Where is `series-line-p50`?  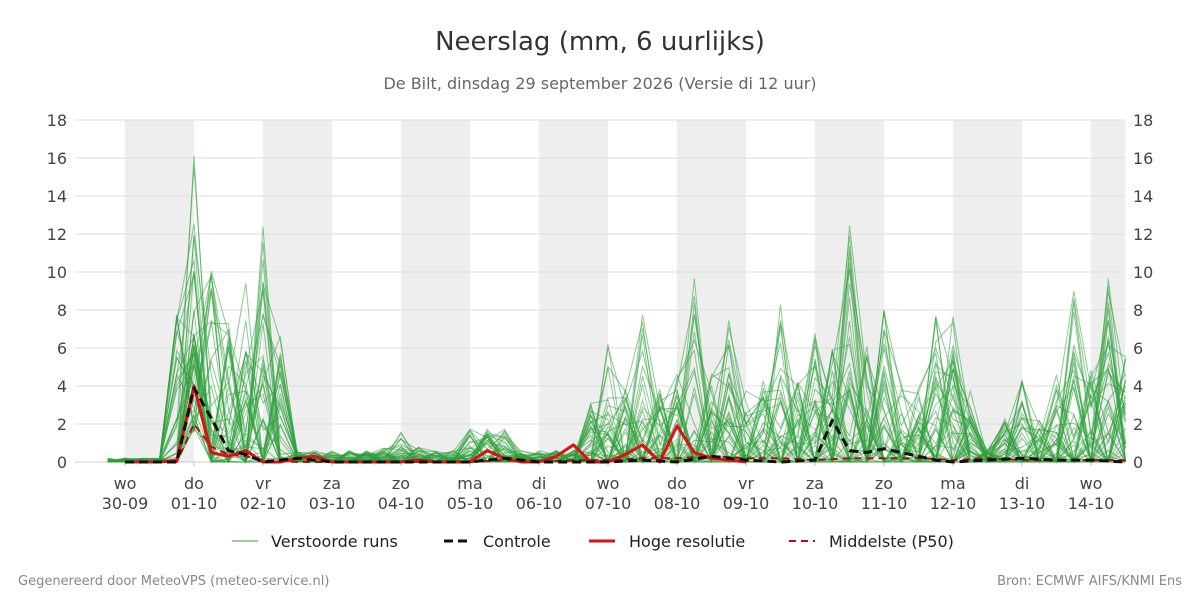
series-line-p50 is located at coordinates (625, 443).